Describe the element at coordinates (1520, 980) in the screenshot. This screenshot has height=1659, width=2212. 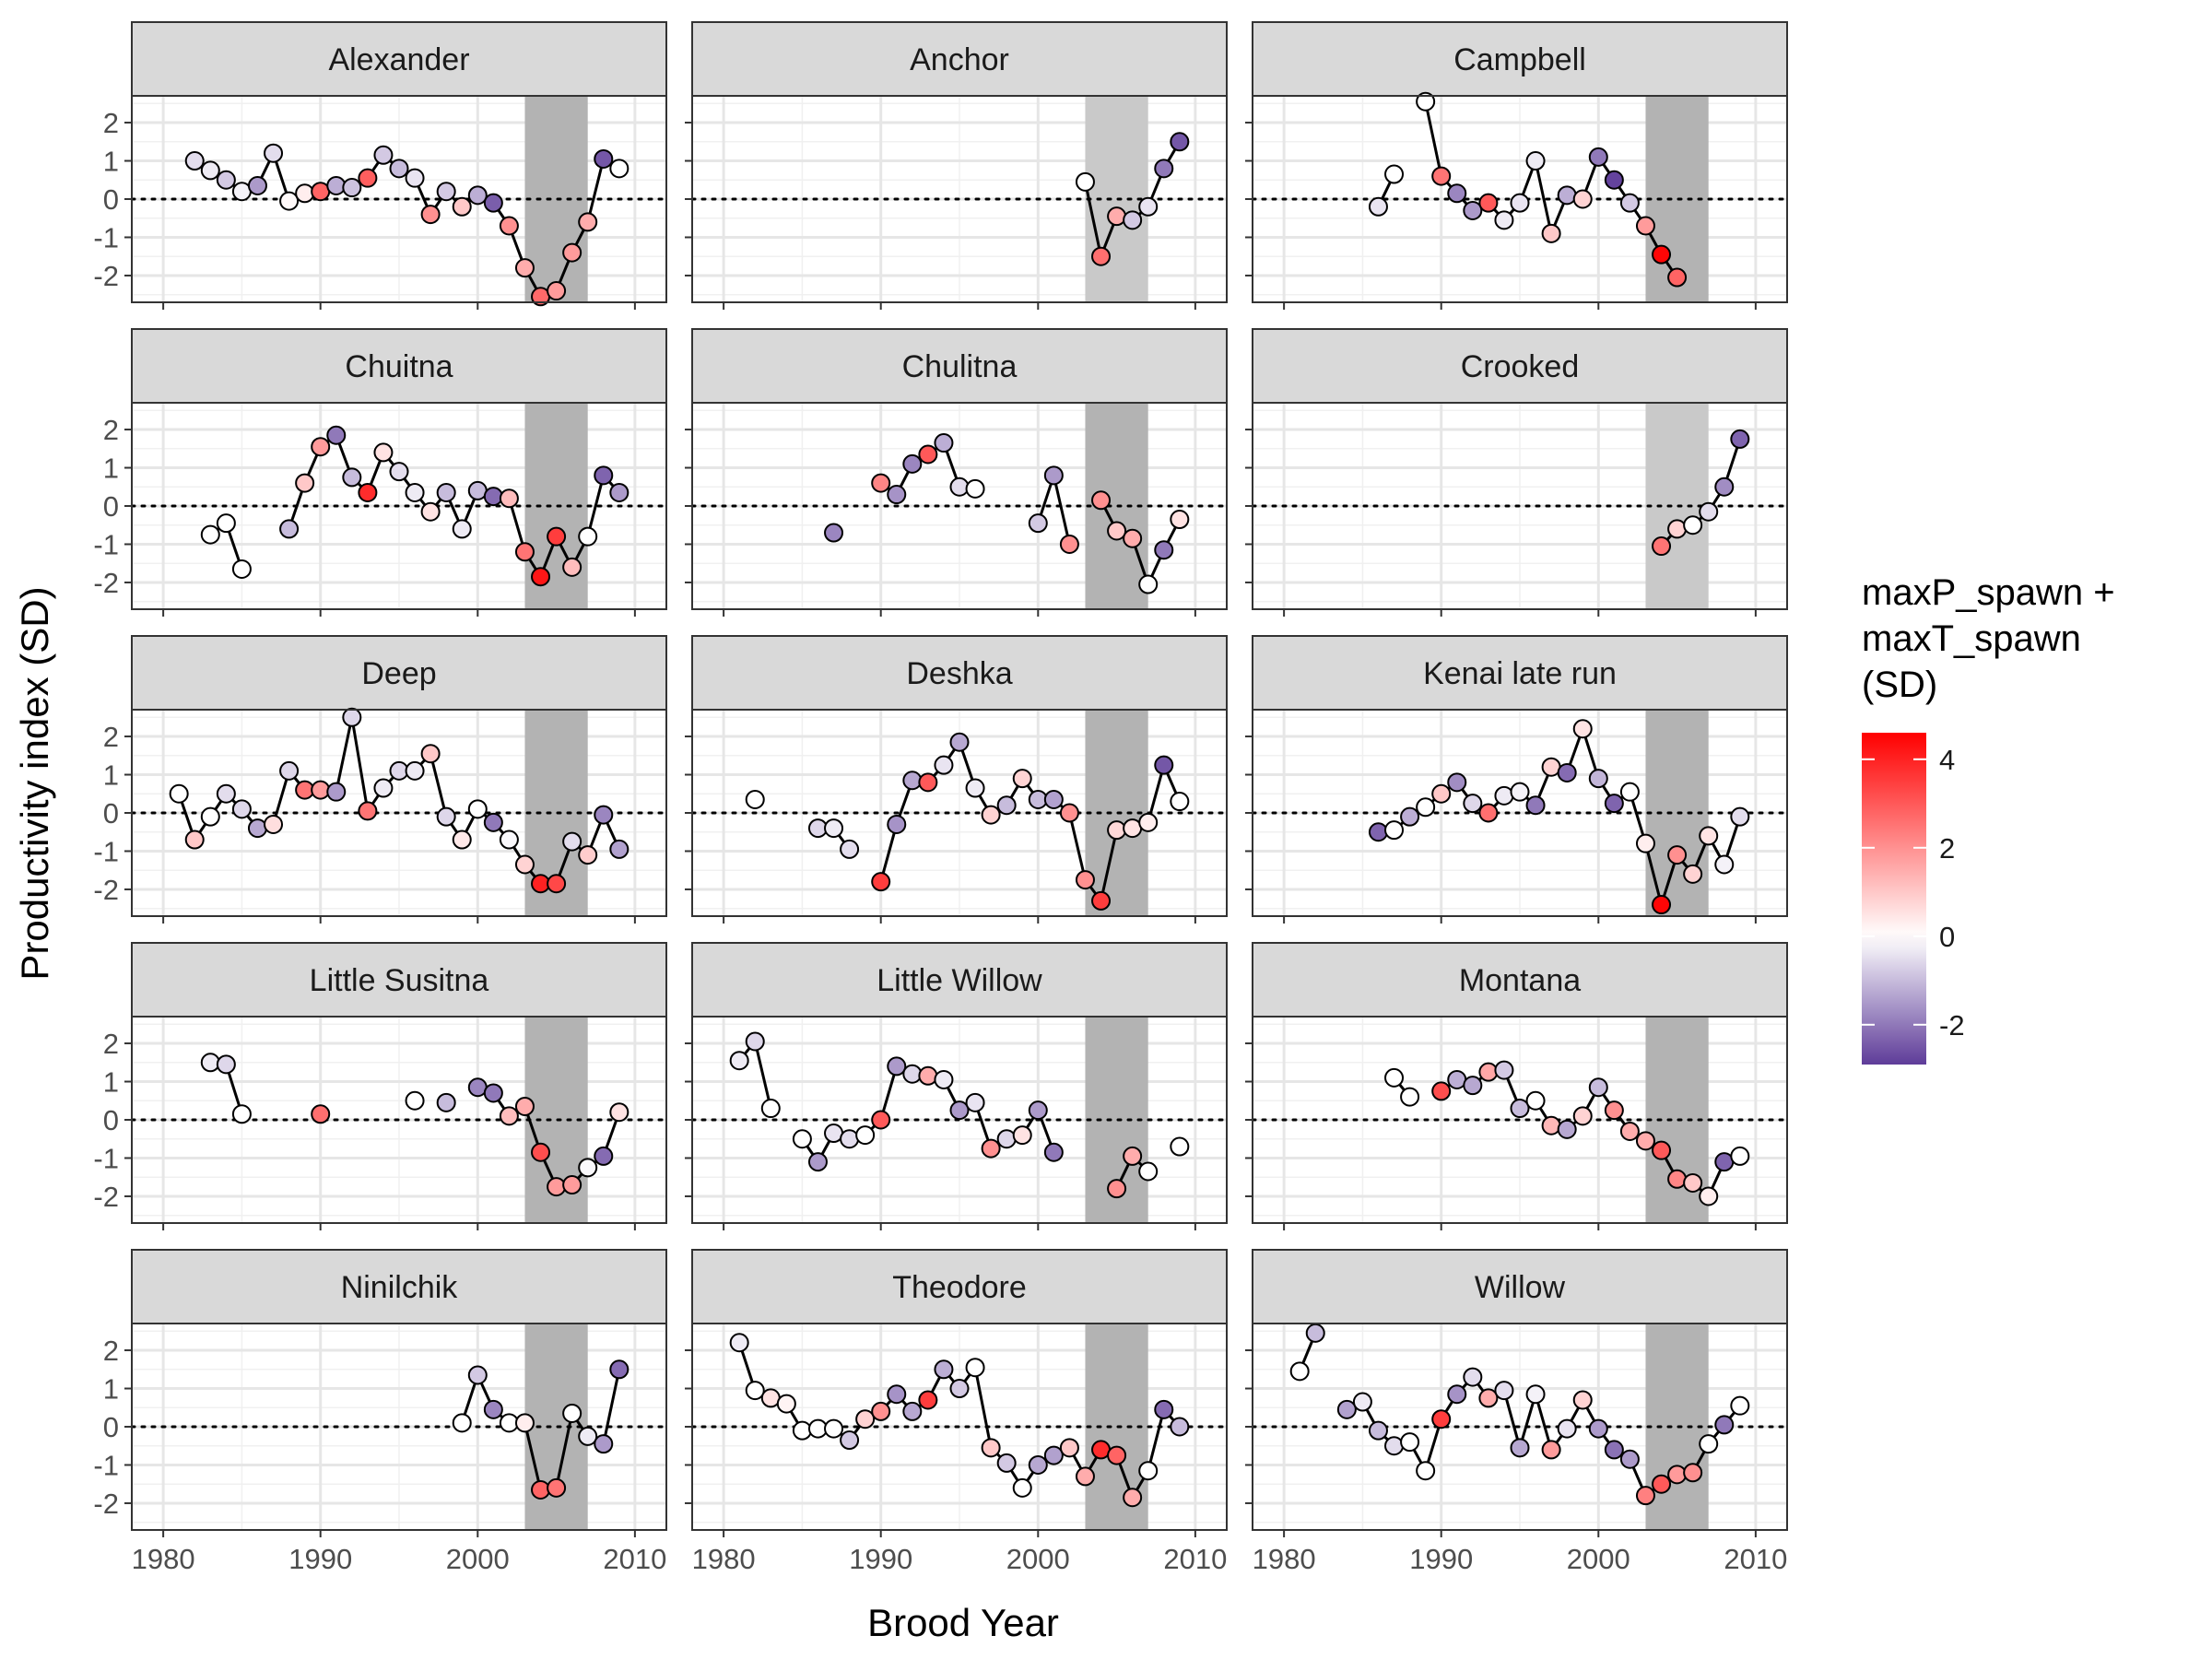
I see `facet-title: Montana` at that location.